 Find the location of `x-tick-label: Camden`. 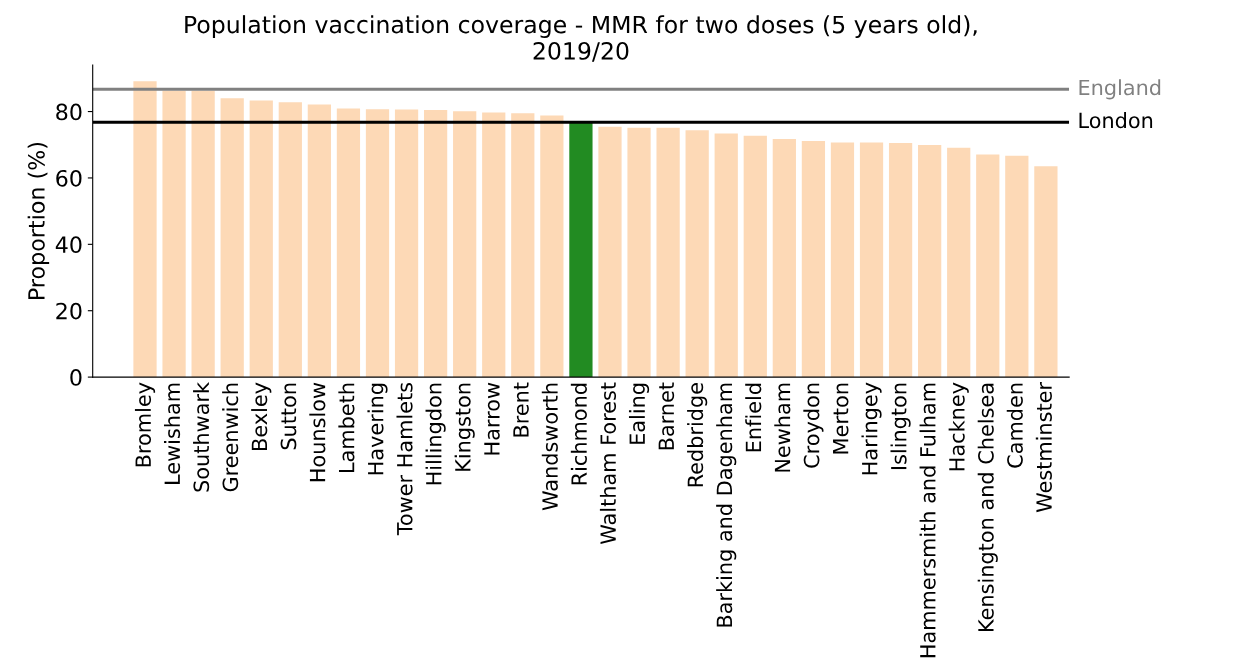

x-tick-label: Camden is located at coordinates (1014, 425).